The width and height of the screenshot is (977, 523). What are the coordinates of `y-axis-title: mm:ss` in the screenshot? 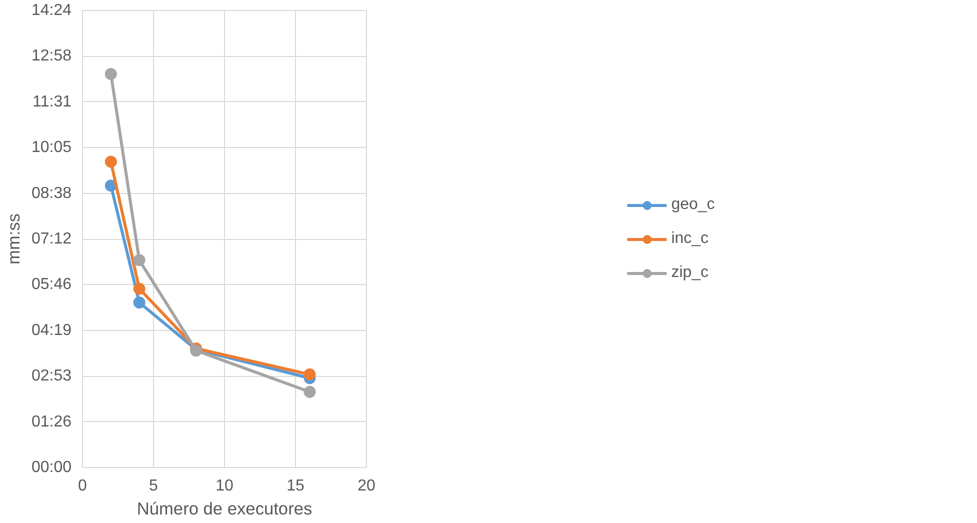 It's located at (13, 239).